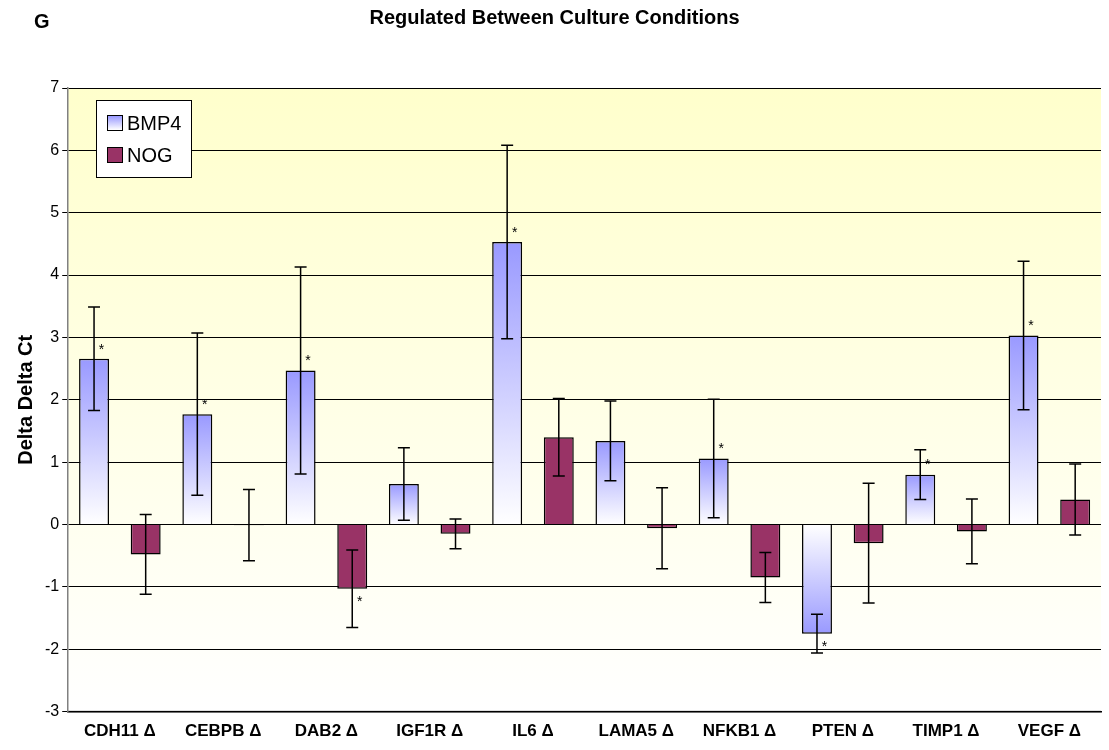 This screenshot has height=750, width=1109. Describe the element at coordinates (52, 586) in the screenshot. I see `y-tick-label: -1` at that location.